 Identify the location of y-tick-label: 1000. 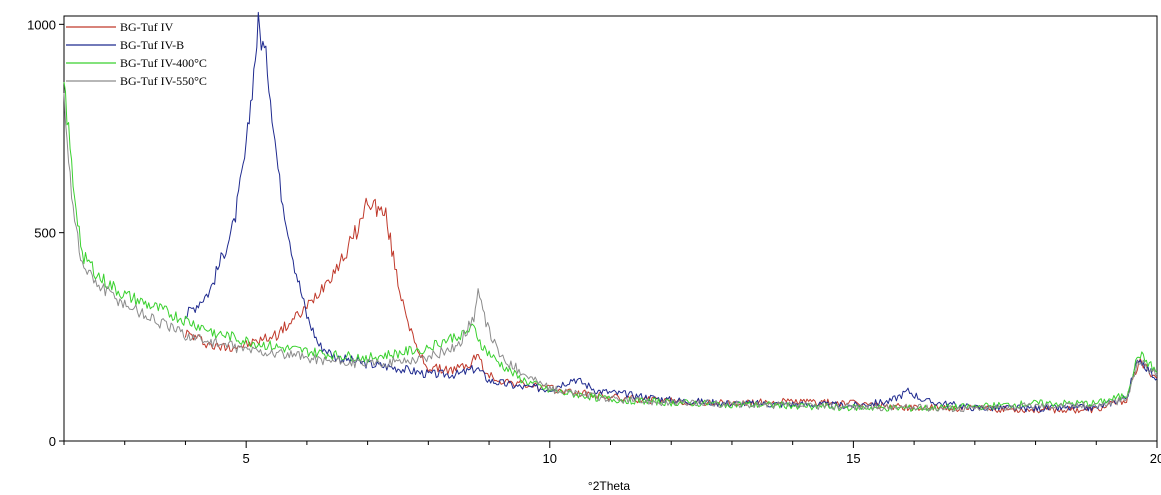
(41, 24).